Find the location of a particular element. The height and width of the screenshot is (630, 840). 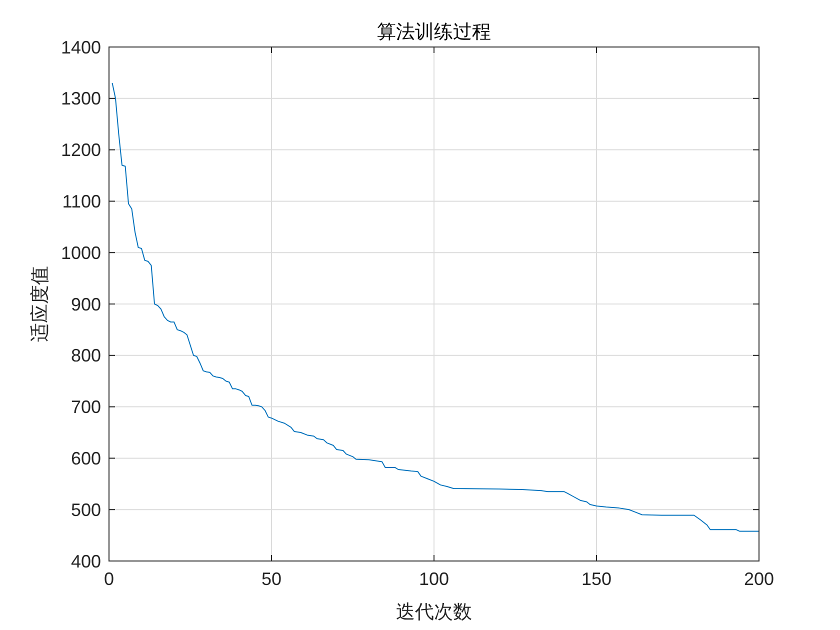

y-tick-label: 800 is located at coordinates (85, 356).